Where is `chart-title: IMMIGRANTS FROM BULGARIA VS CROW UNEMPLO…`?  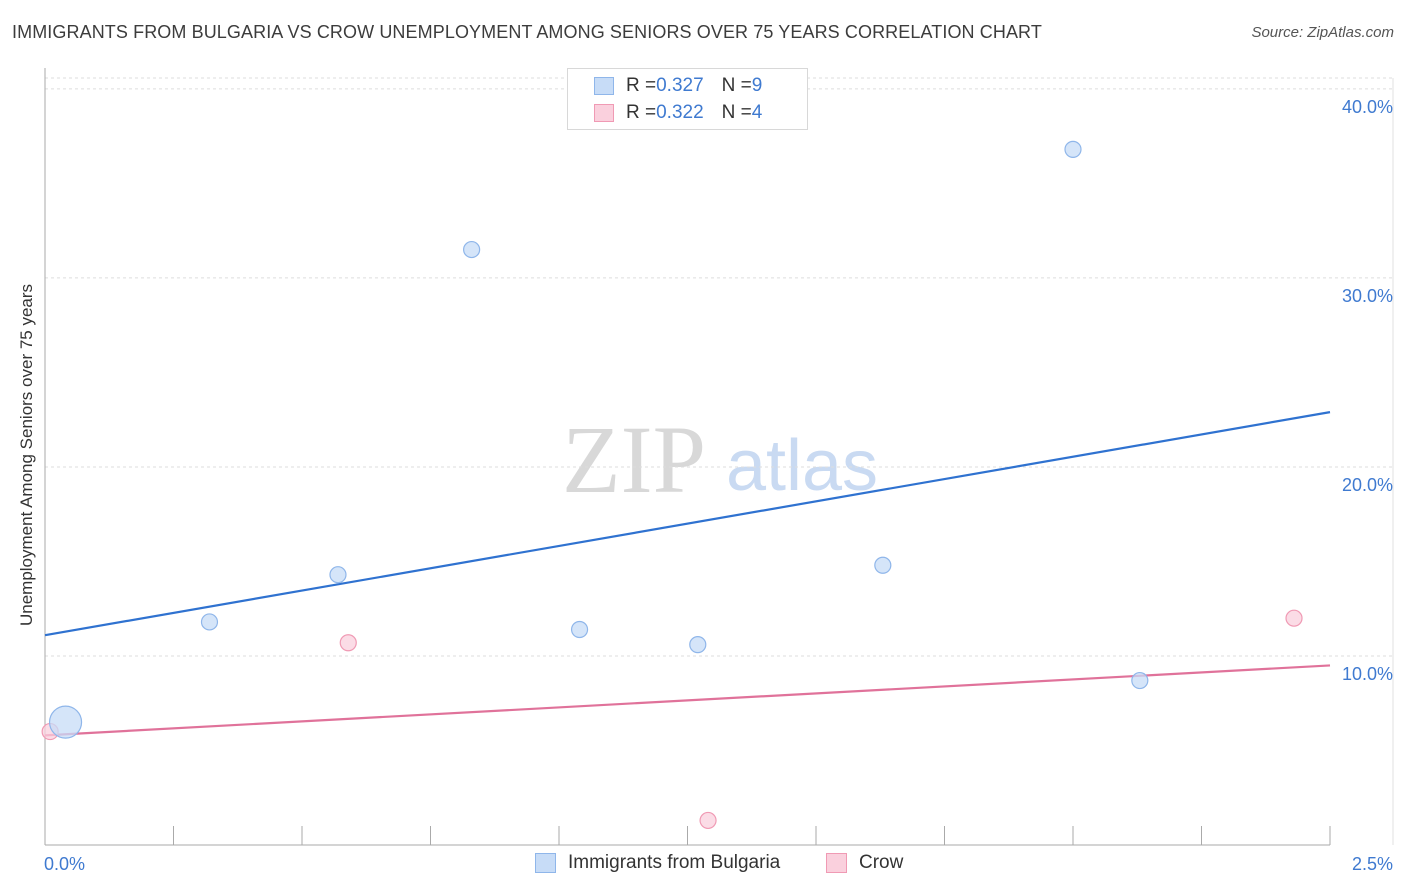 chart-title: IMMIGRANTS FROM BULGARIA VS CROW UNEMPLO… is located at coordinates (527, 32).